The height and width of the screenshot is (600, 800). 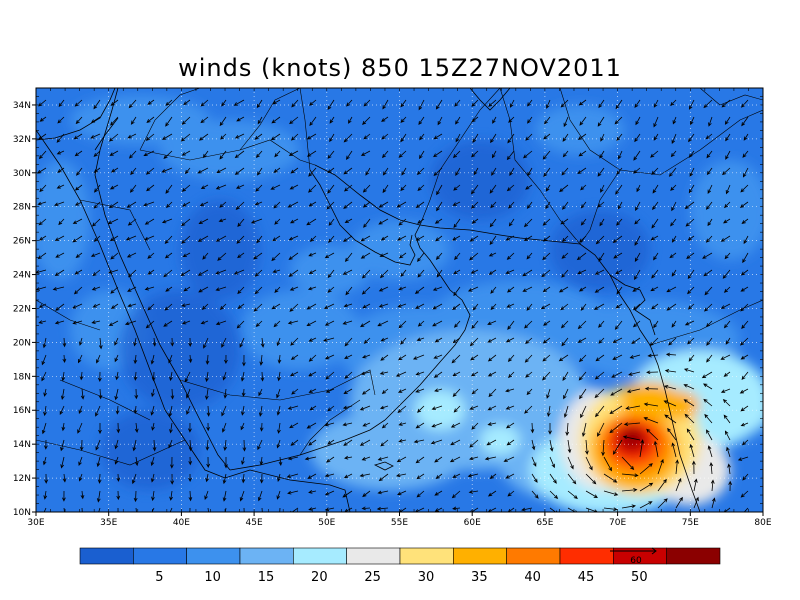 What do you see at coordinates (22, 309) in the screenshot?
I see `lat-tick-label: 22N` at bounding box center [22, 309].